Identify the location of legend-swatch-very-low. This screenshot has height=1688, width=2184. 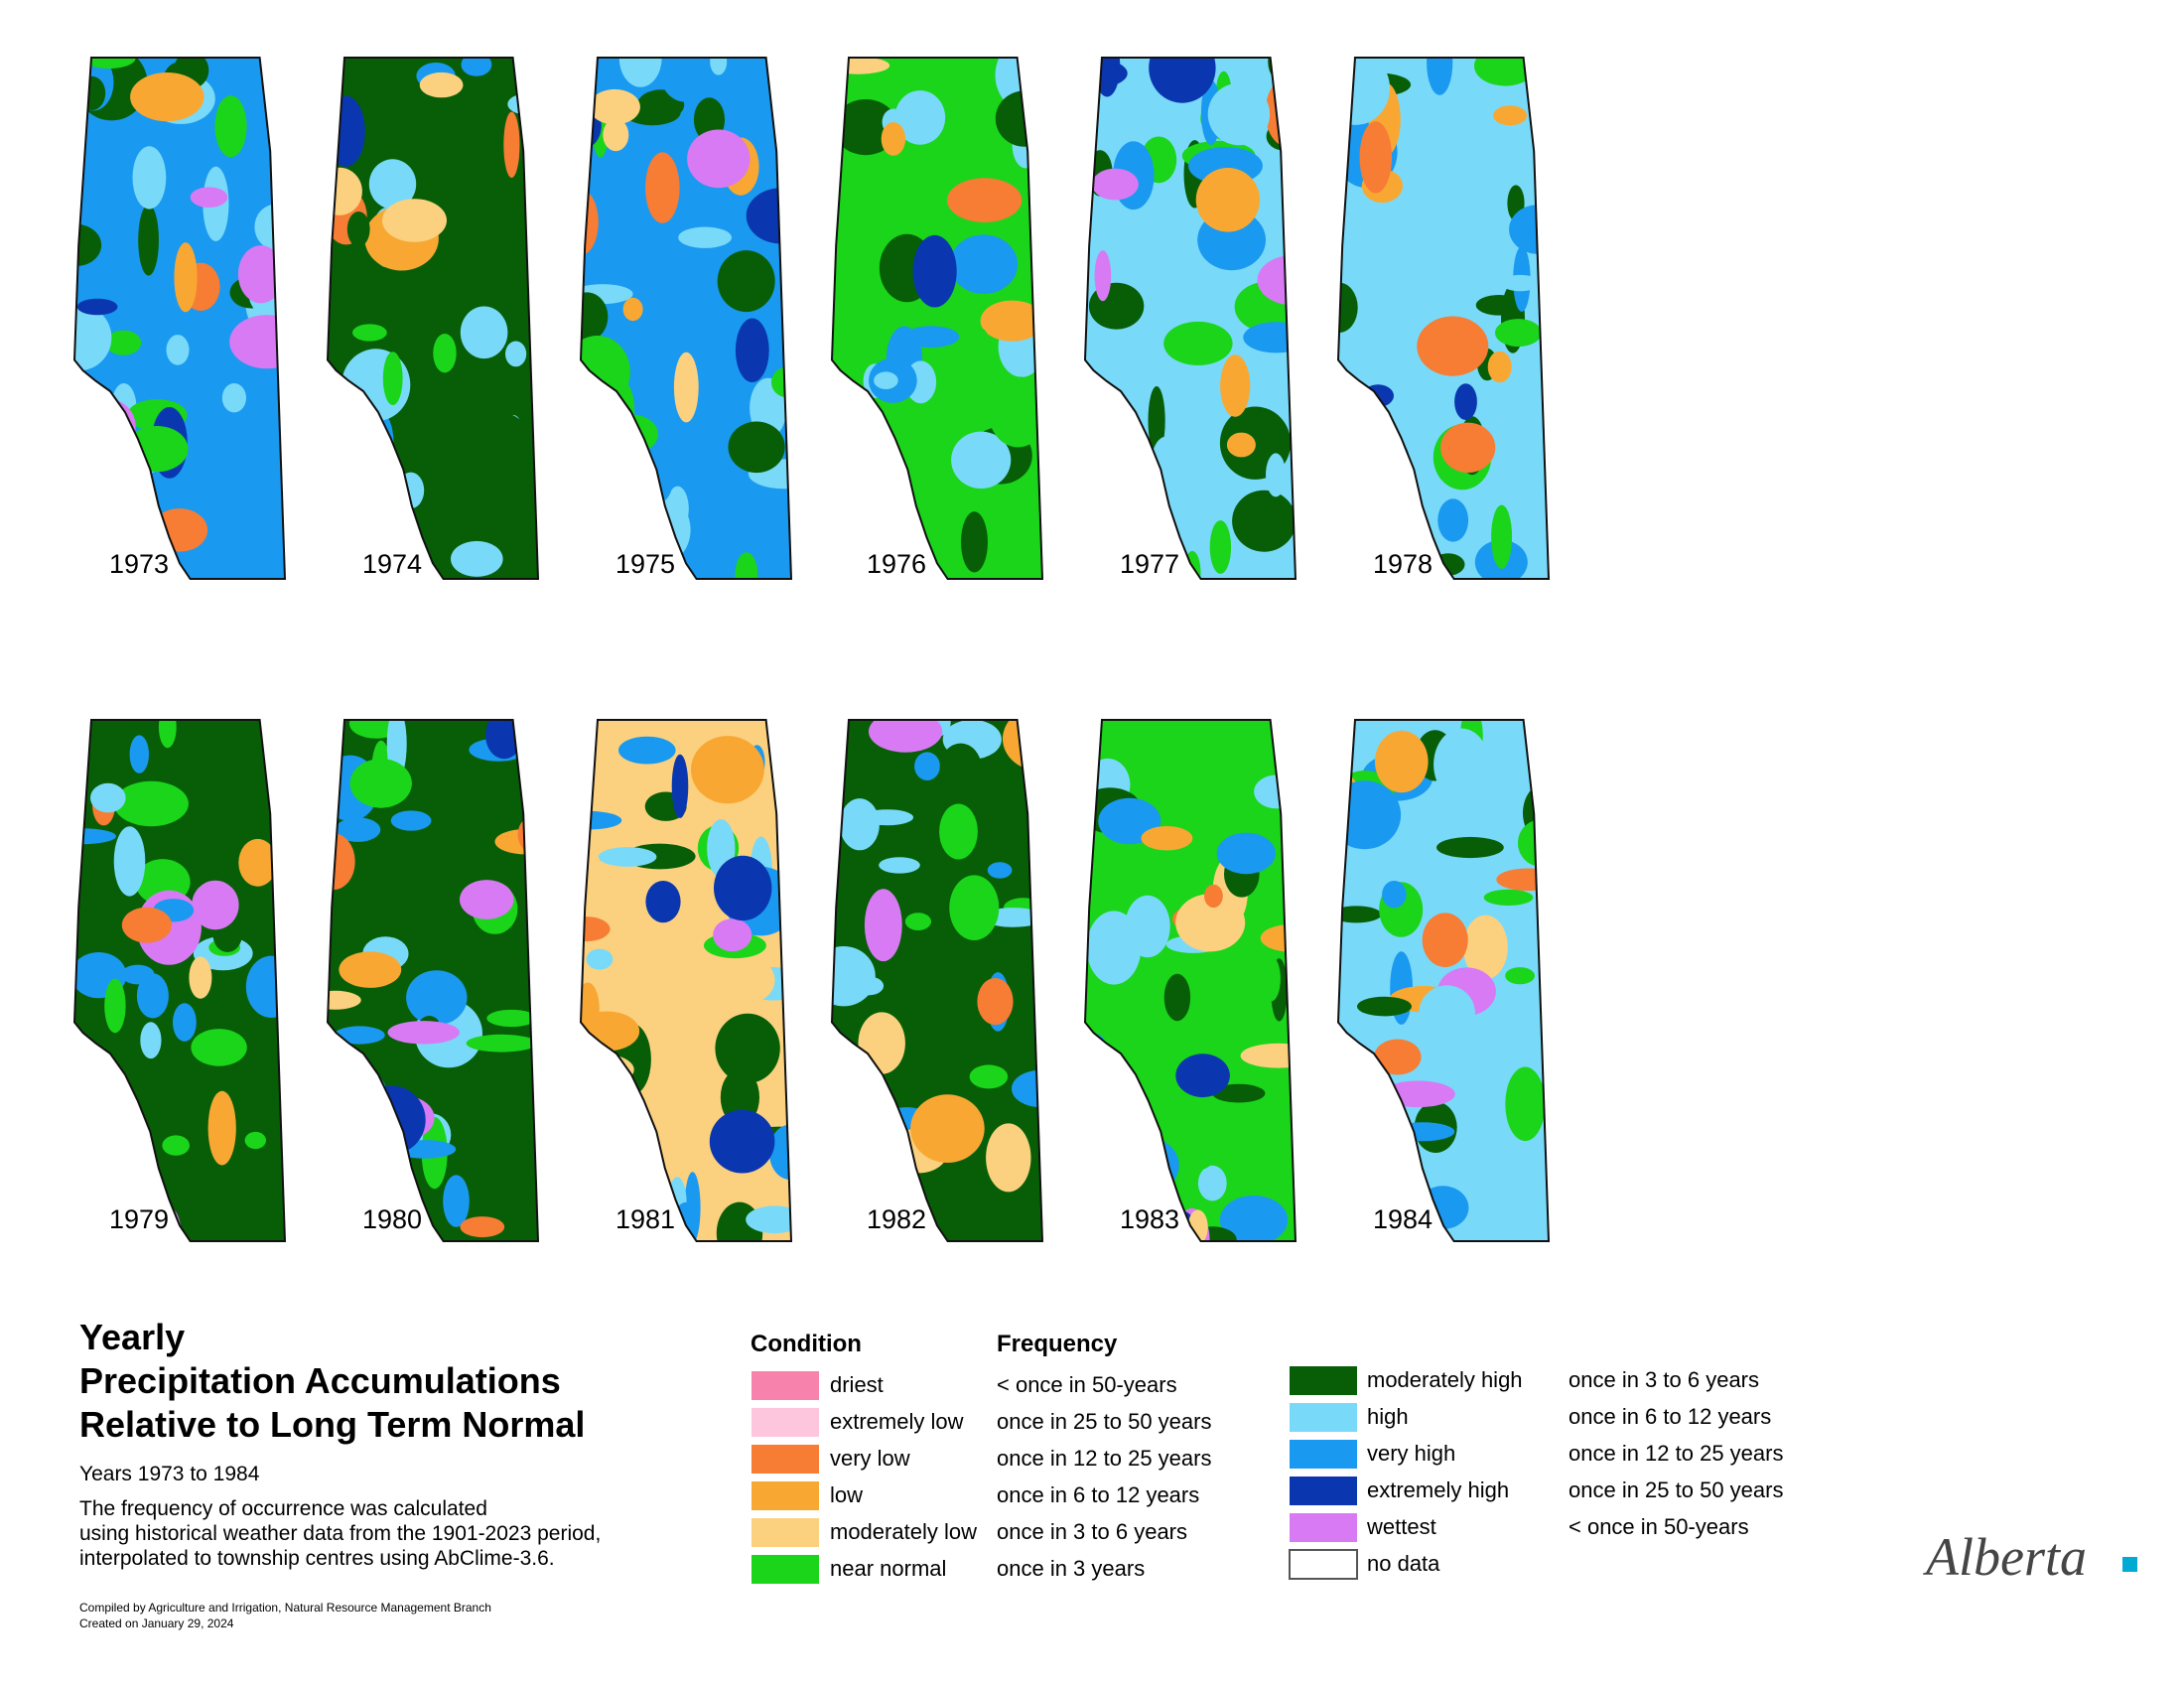
(785, 1459).